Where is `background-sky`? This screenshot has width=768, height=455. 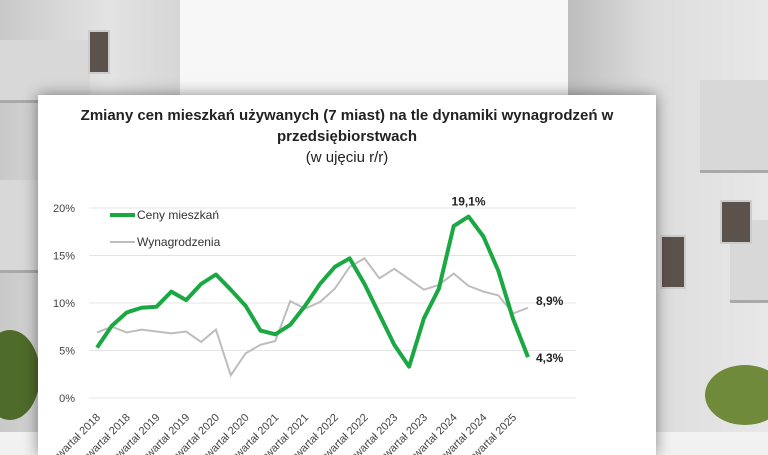
background-sky is located at coordinates (390, 50).